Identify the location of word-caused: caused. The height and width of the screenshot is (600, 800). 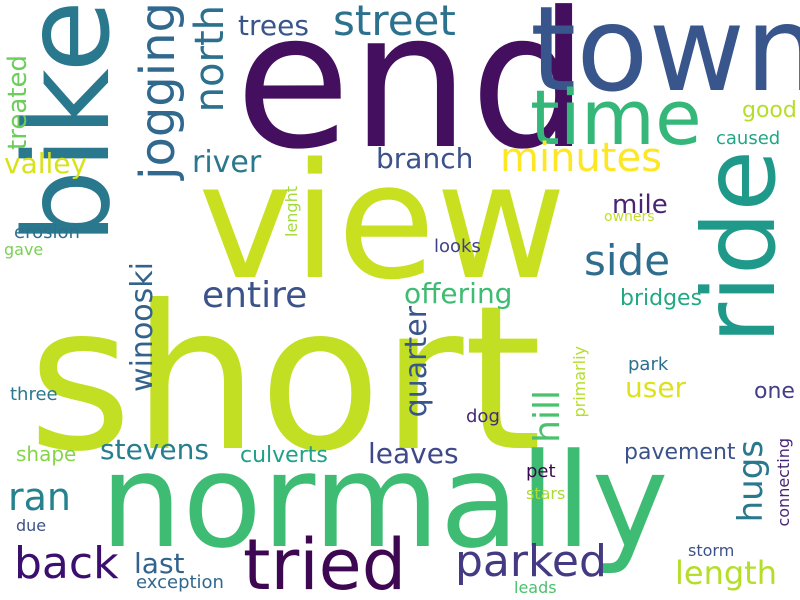
(748, 138).